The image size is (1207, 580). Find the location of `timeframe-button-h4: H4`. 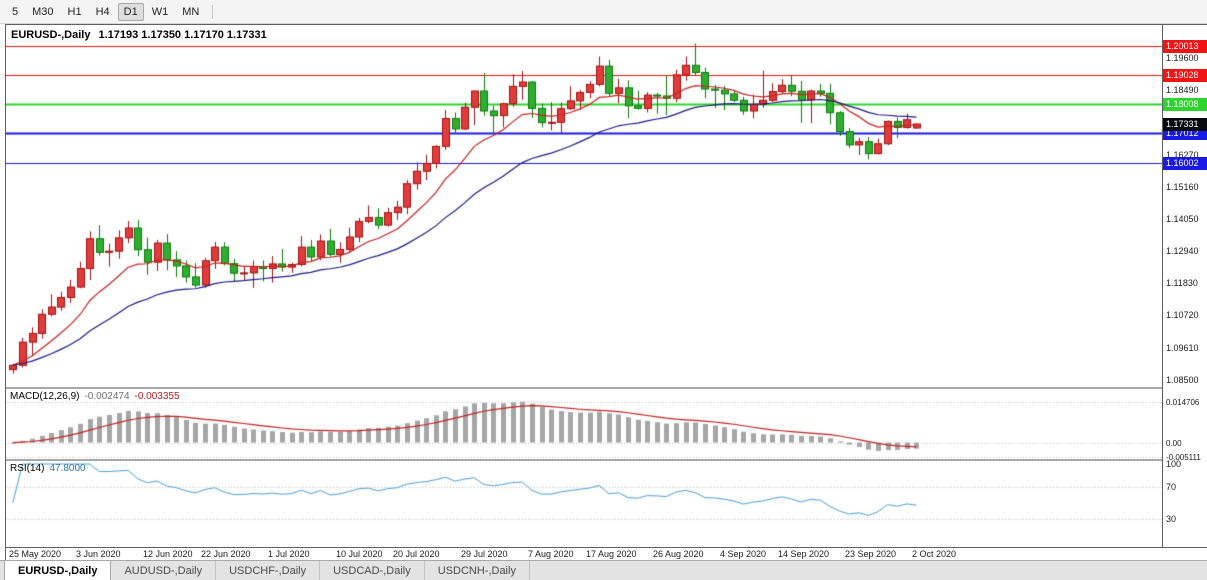

timeframe-button-h4: H4 is located at coordinates (102, 11).